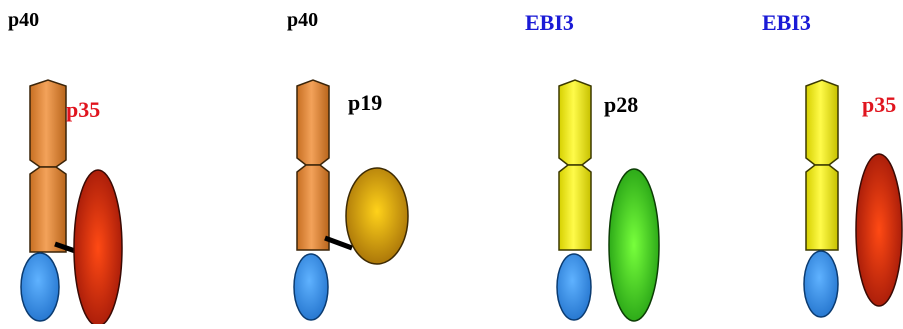  Describe the element at coordinates (365, 102) in the screenshot. I see `partner-label: p19` at that location.